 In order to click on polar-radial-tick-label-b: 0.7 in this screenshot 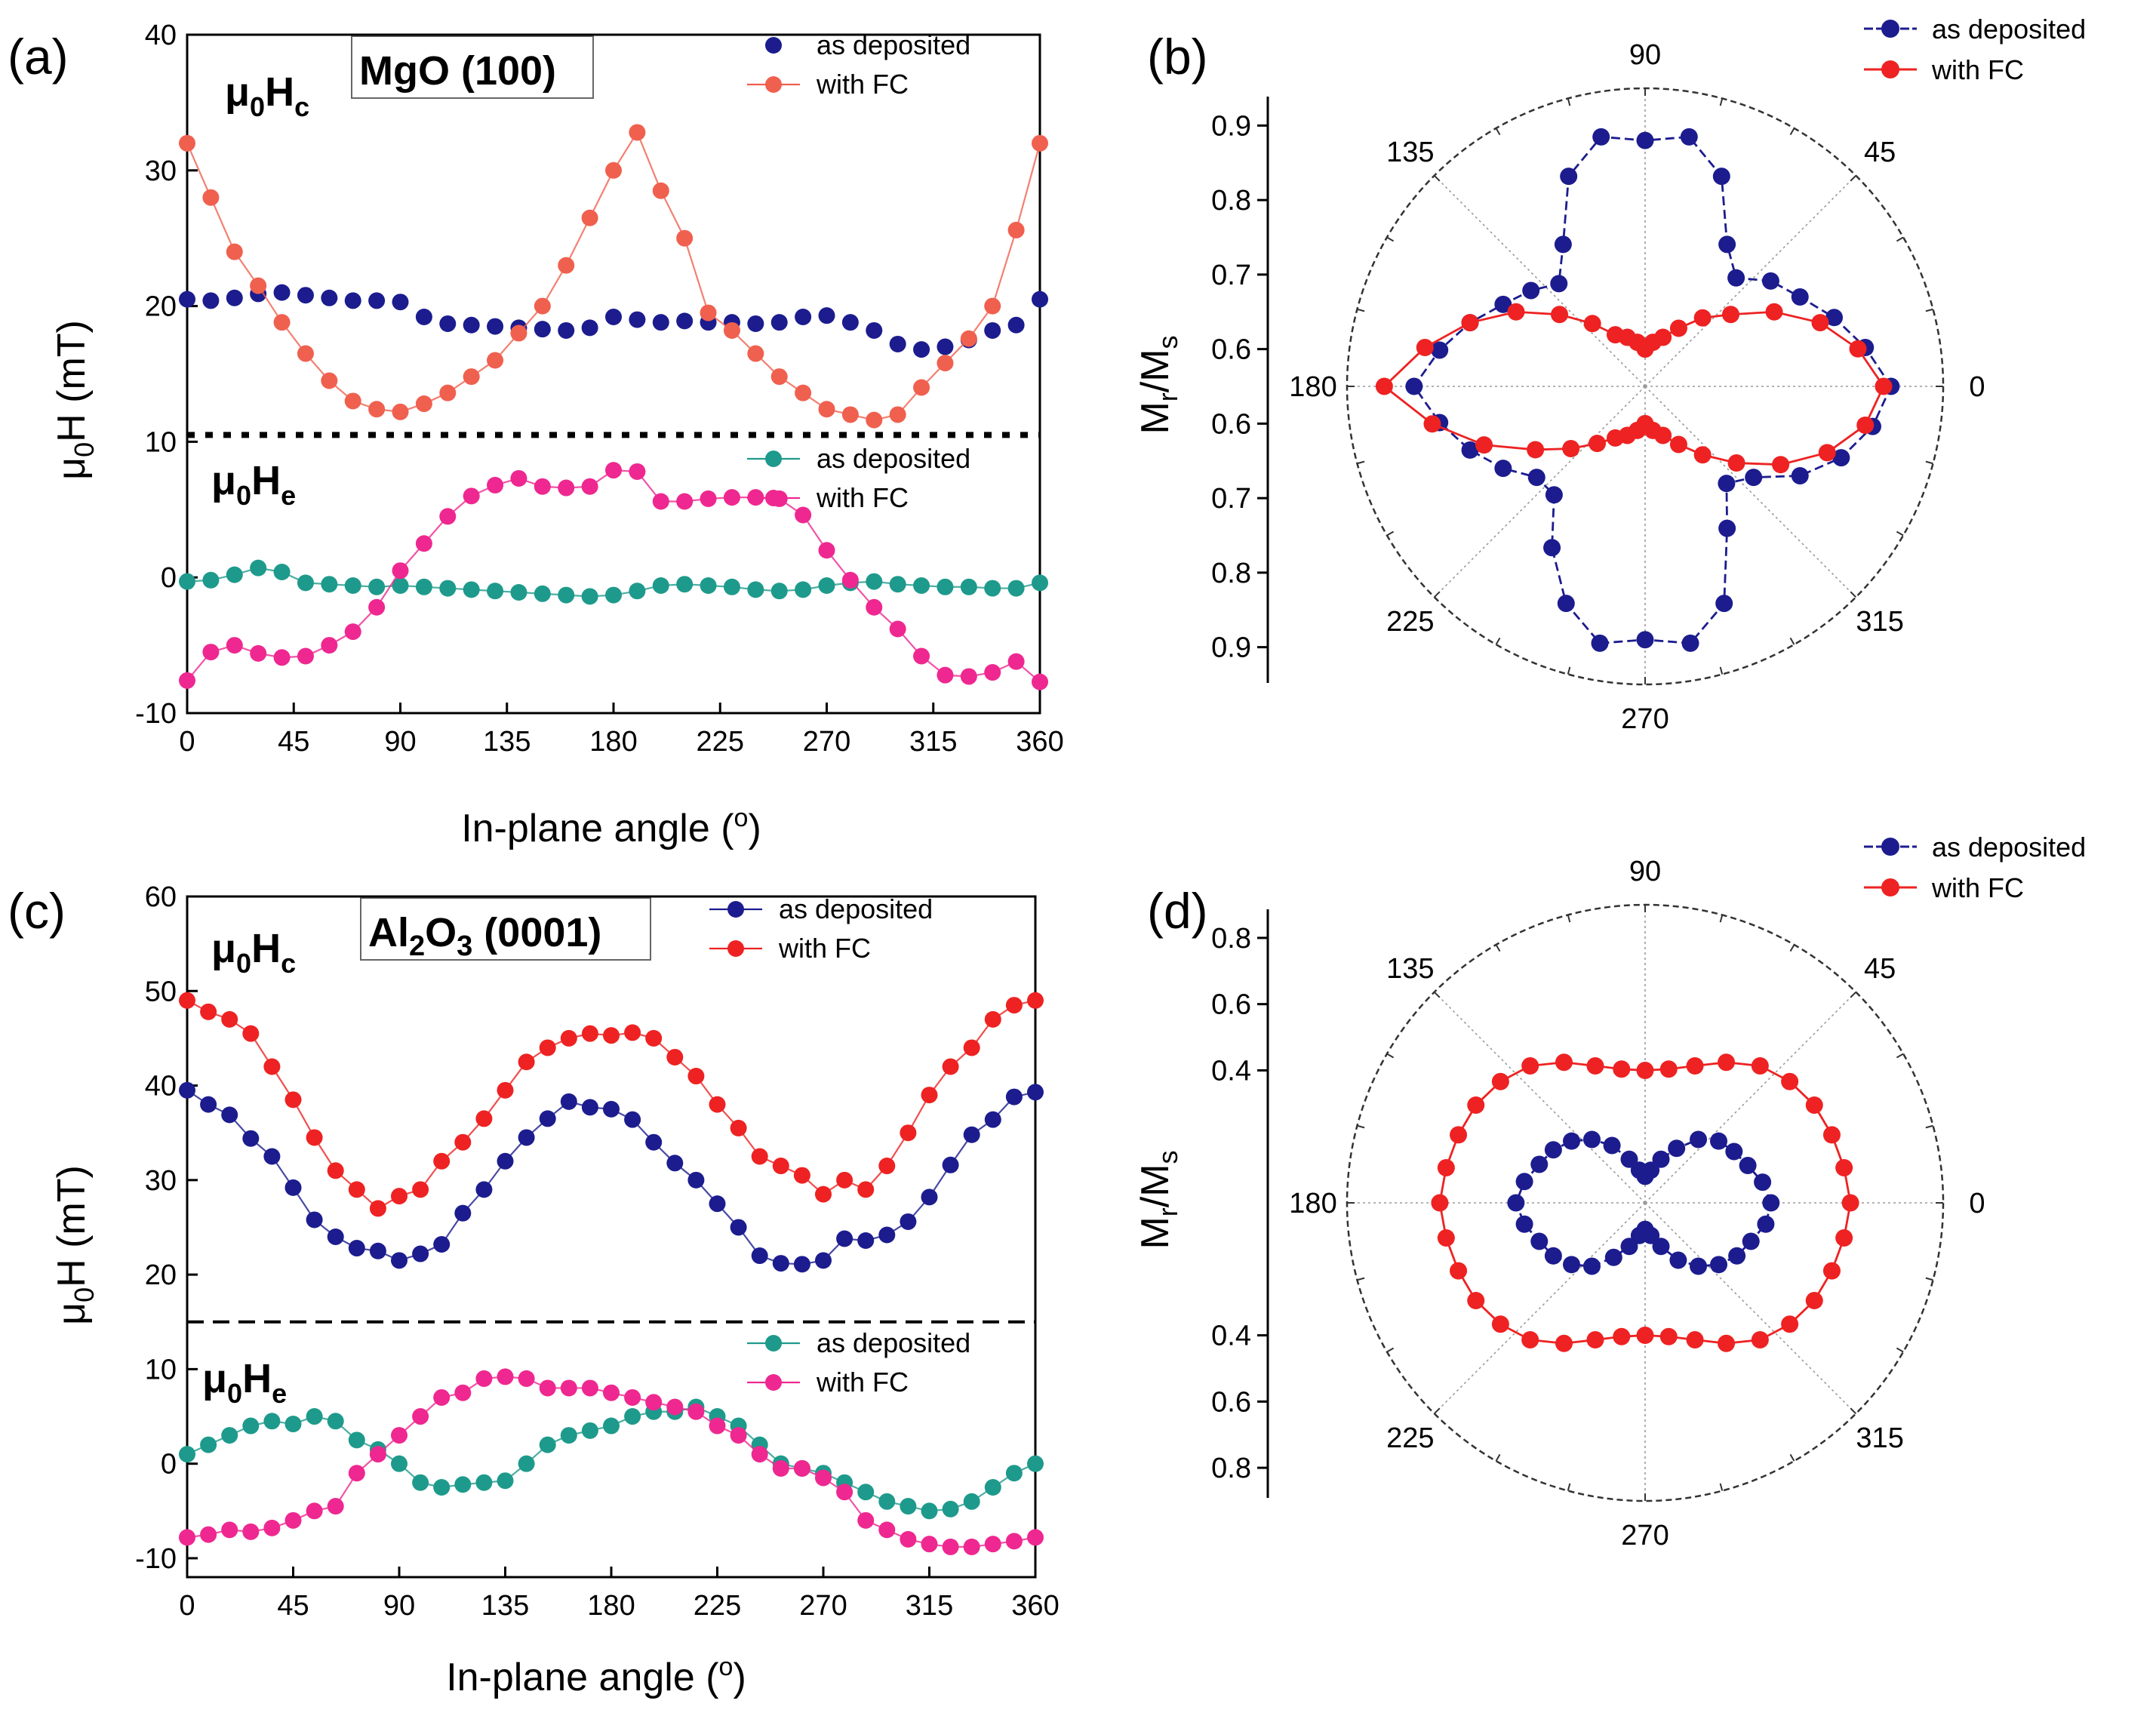, I will do `click(1231, 499)`.